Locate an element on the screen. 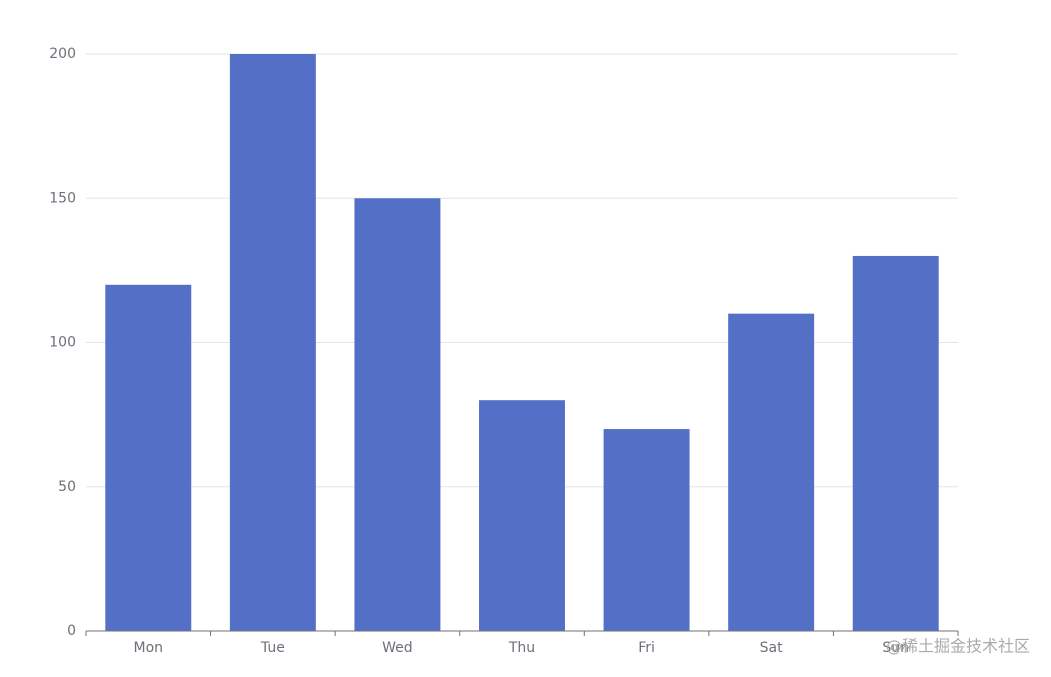 Image resolution: width=1051 pixels, height=677 pixels. x-tick-label: Sun is located at coordinates (895, 648).